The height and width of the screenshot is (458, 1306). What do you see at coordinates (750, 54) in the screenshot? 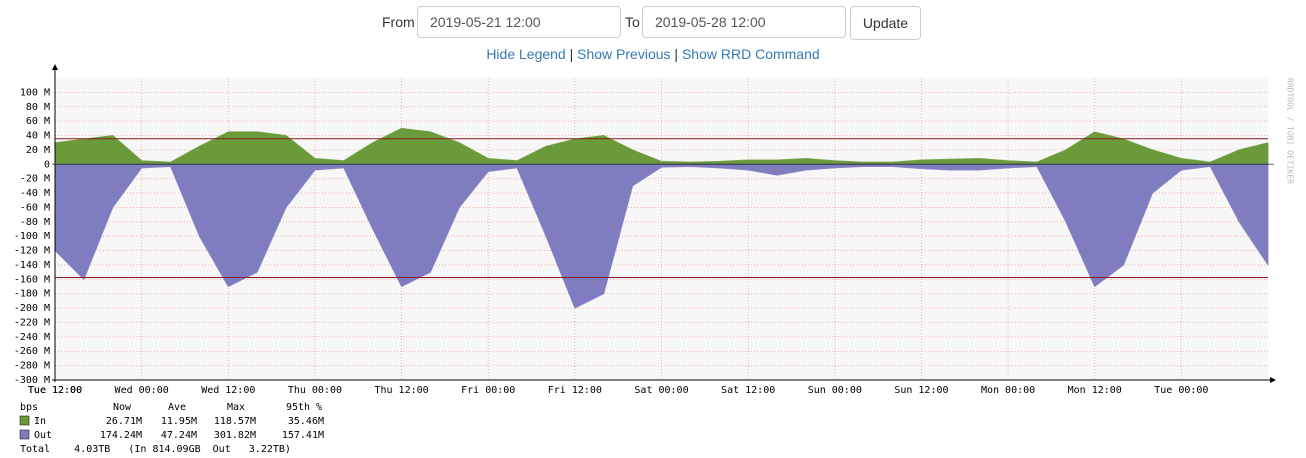
I see `link: Show RRD Command` at bounding box center [750, 54].